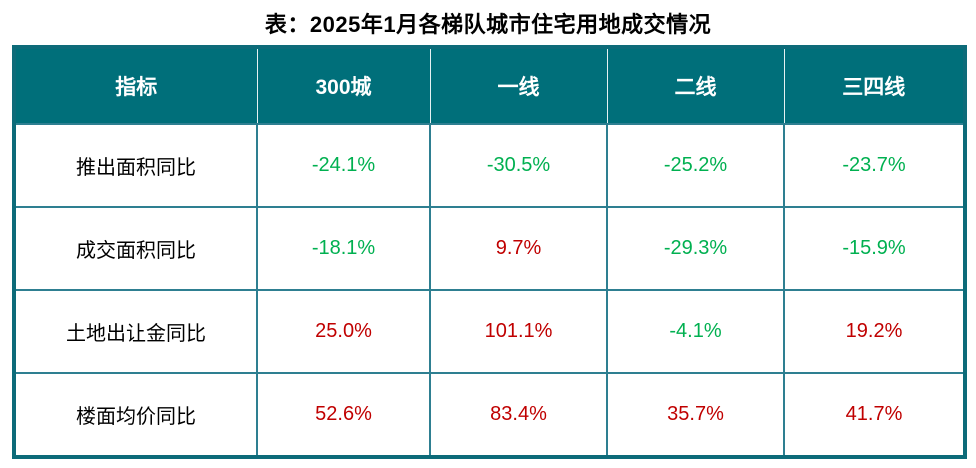 This screenshot has height=468, width=976. I want to click on page-title: 表：2025年1月各梯队城市住宅用地成交情况, so click(488, 24).